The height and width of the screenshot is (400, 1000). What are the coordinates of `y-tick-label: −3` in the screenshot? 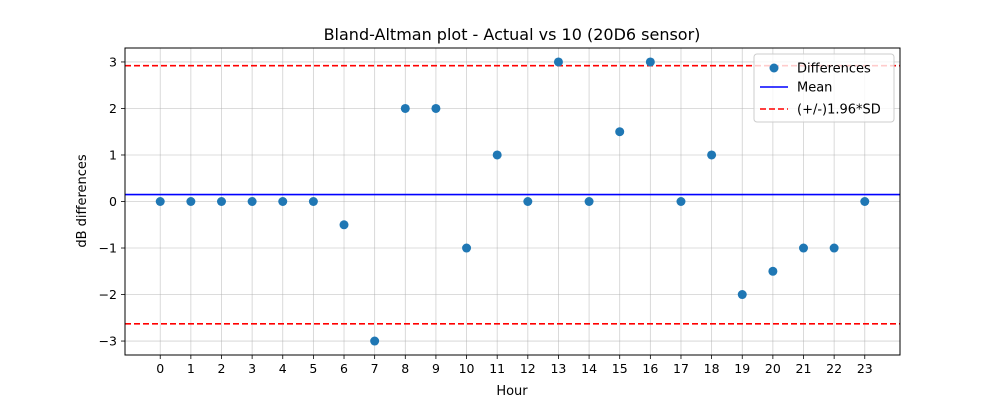 It's located at (108, 341).